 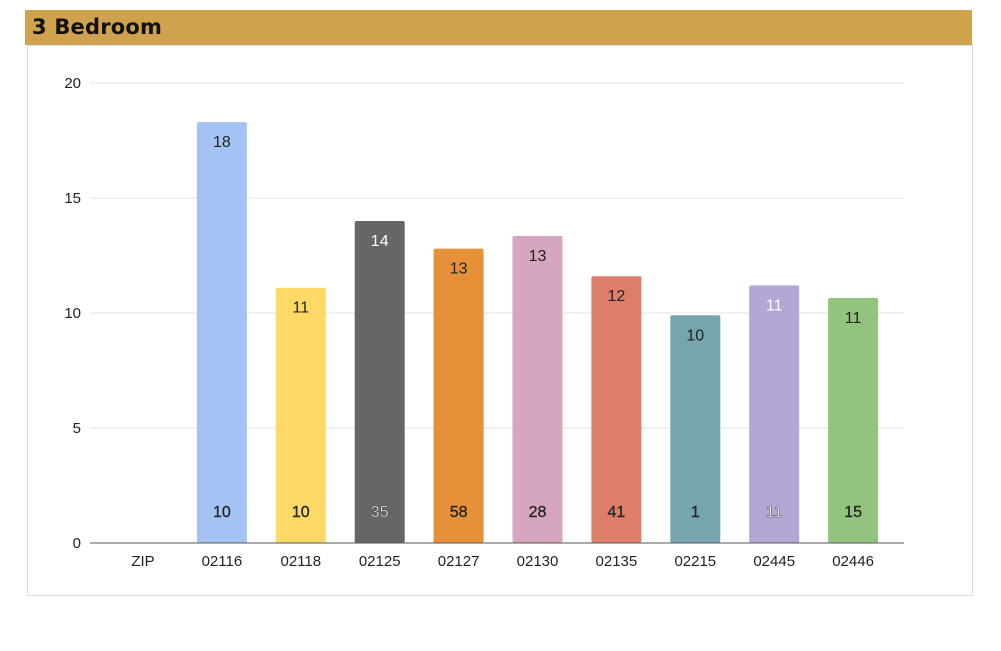 What do you see at coordinates (695, 335) in the screenshot?
I see `bar-value-label: 10` at bounding box center [695, 335].